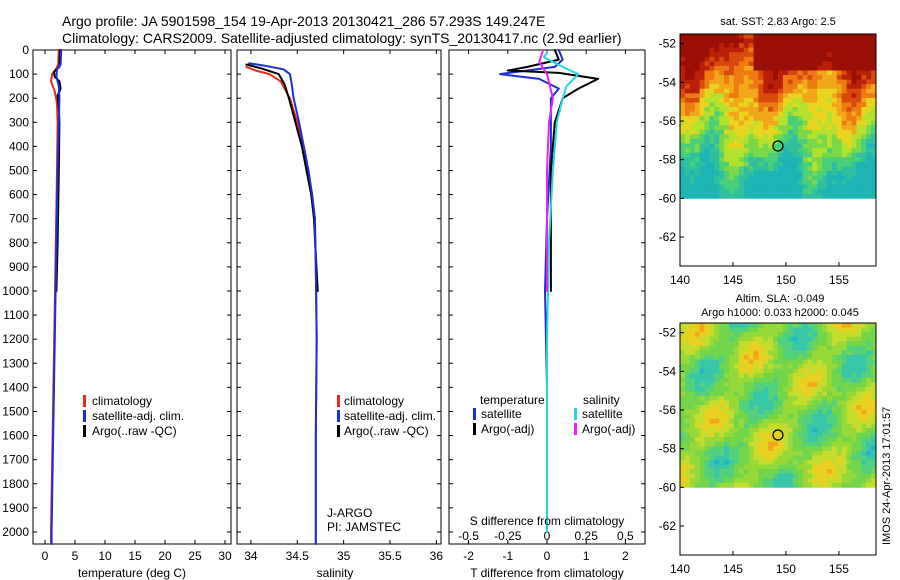  Describe the element at coordinates (507, 429) in the screenshot. I see `legend-label-temp-argo: Argo(-adj)` at that location.